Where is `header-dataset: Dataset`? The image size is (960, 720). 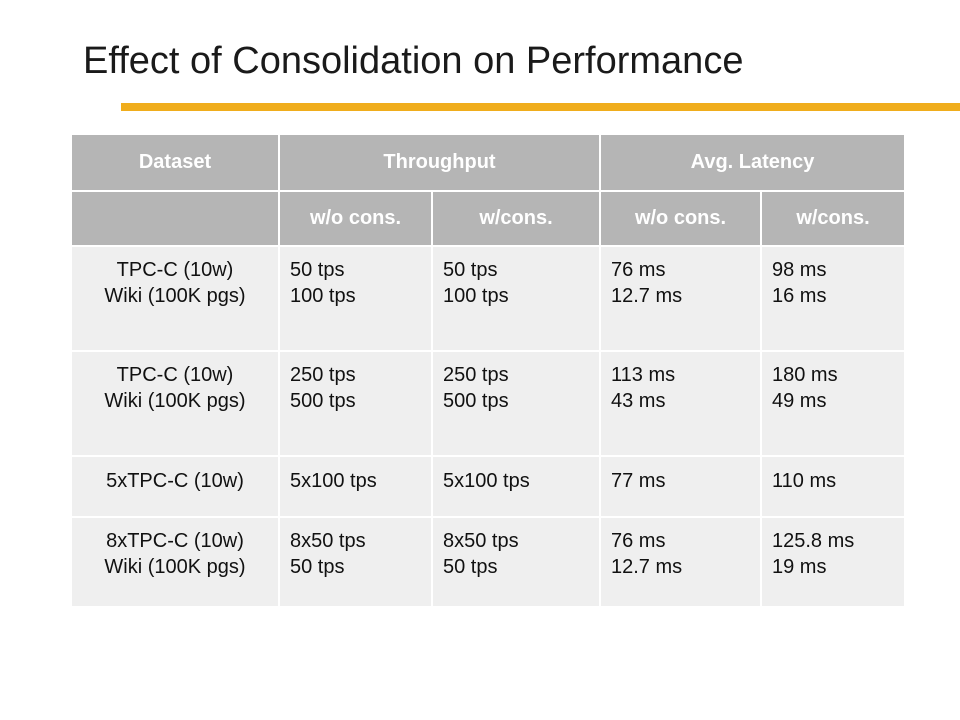 header-dataset: Dataset is located at coordinates (176, 163).